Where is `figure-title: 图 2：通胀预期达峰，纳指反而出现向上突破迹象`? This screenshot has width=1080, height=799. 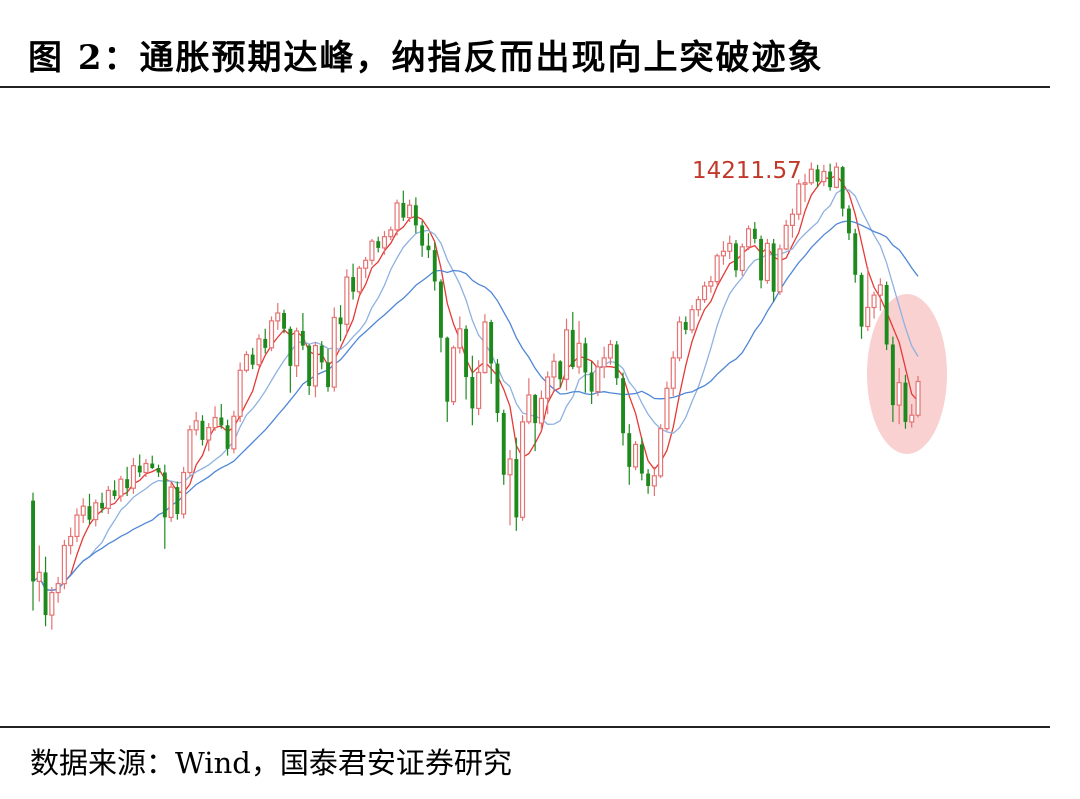 figure-title: 图 2：通胀预期达峰，纳指反而出现向上突破迹象 is located at coordinates (426, 58).